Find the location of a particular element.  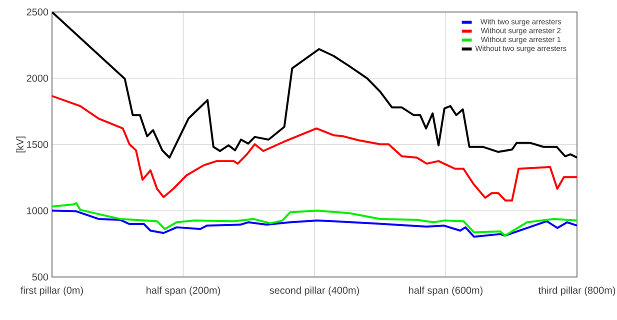

y-tick-label: 1000 is located at coordinates (37, 210).